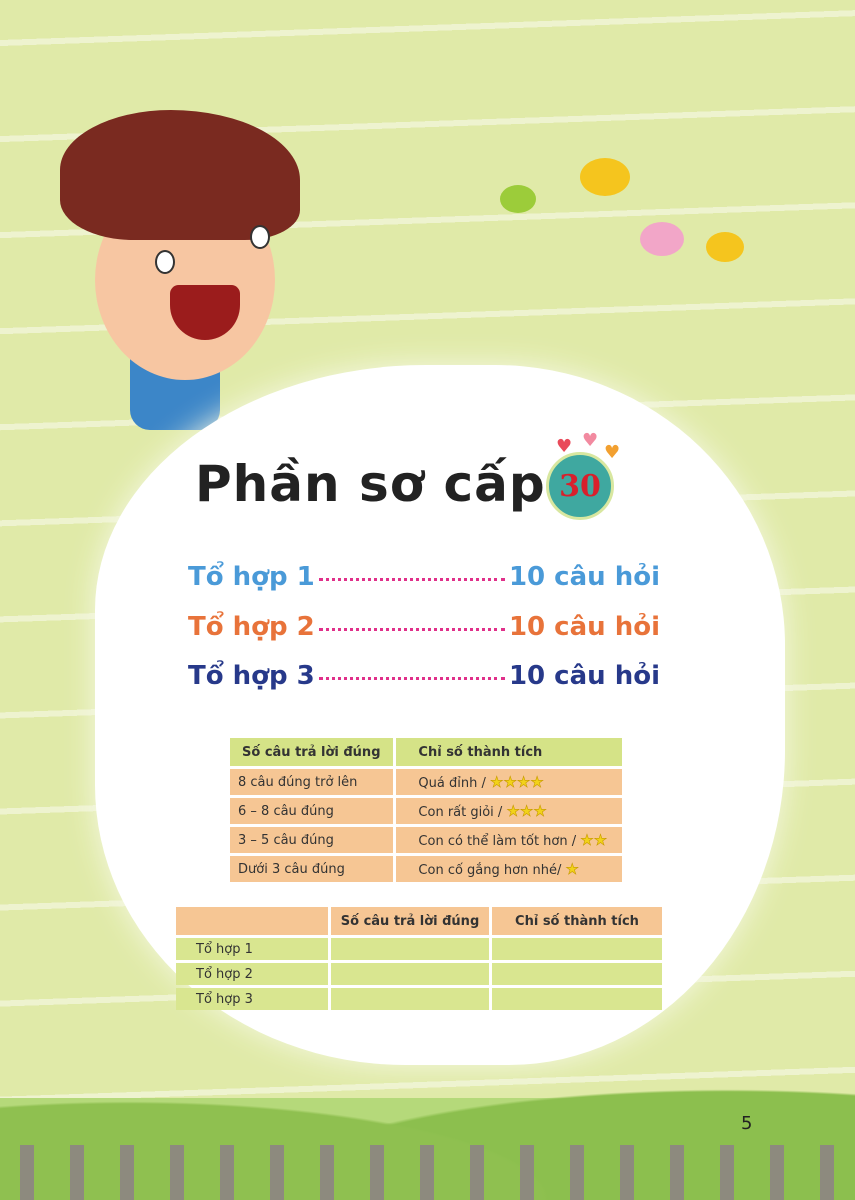 The image size is (855, 1200). What do you see at coordinates (490, 870) in the screenshot?
I see `rating-text: Con cố gắng hơn nhé/` at bounding box center [490, 870].